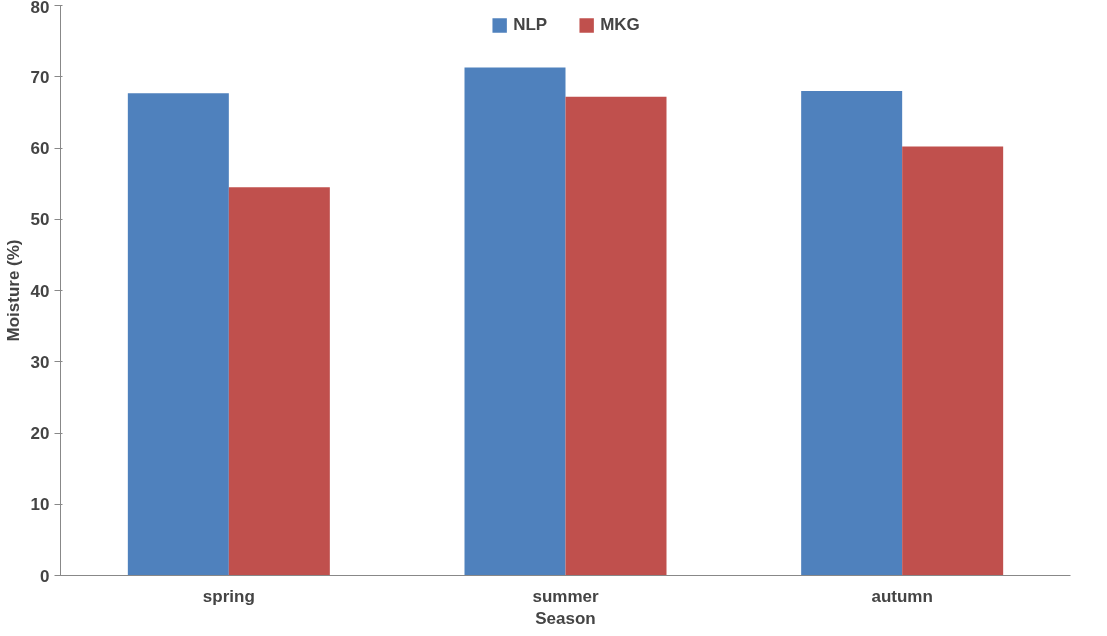  Describe the element at coordinates (45, 576) in the screenshot. I see `y-tick-label: 0` at that location.